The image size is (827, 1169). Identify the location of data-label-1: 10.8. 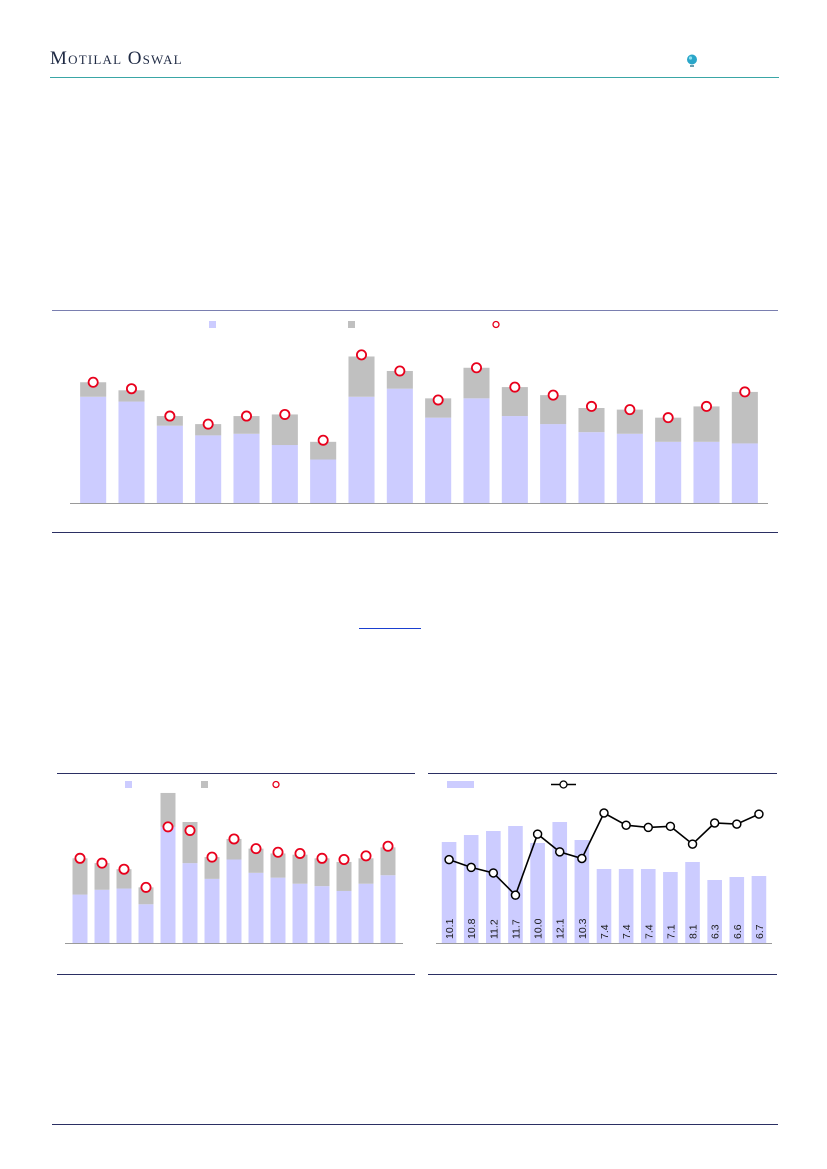
(472, 928).